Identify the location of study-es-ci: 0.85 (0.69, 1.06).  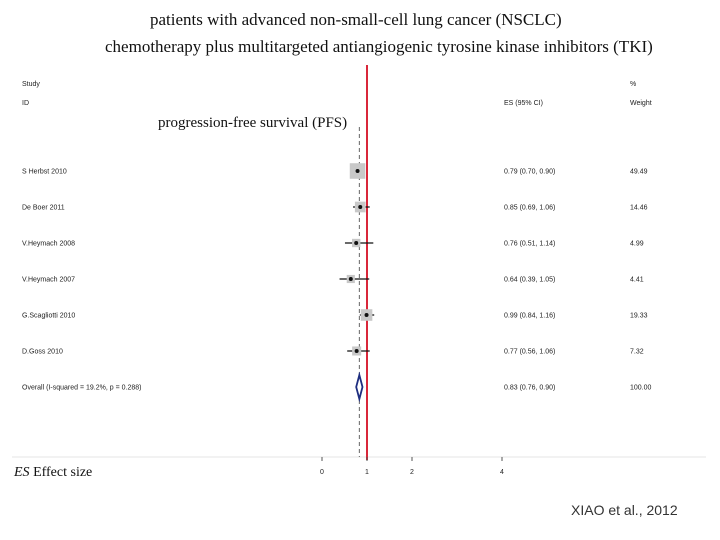
(529, 208).